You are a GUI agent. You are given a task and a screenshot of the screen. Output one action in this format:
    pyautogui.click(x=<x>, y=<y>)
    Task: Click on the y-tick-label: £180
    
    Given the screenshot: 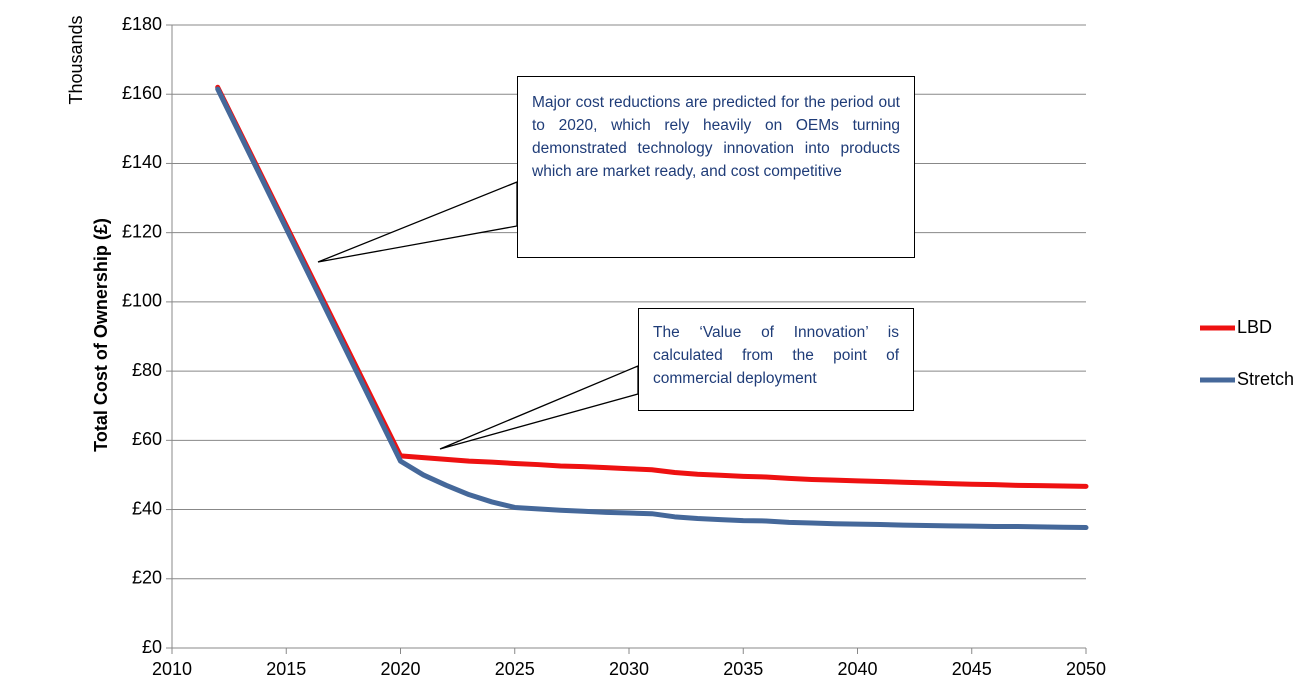 What is the action you would take?
    pyautogui.click(x=142, y=24)
    